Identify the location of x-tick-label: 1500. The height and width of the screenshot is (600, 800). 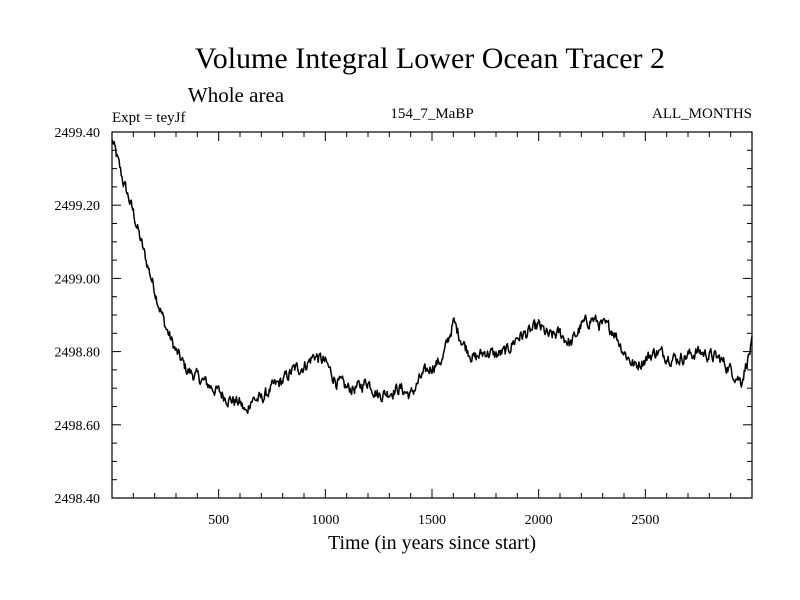
(432, 520).